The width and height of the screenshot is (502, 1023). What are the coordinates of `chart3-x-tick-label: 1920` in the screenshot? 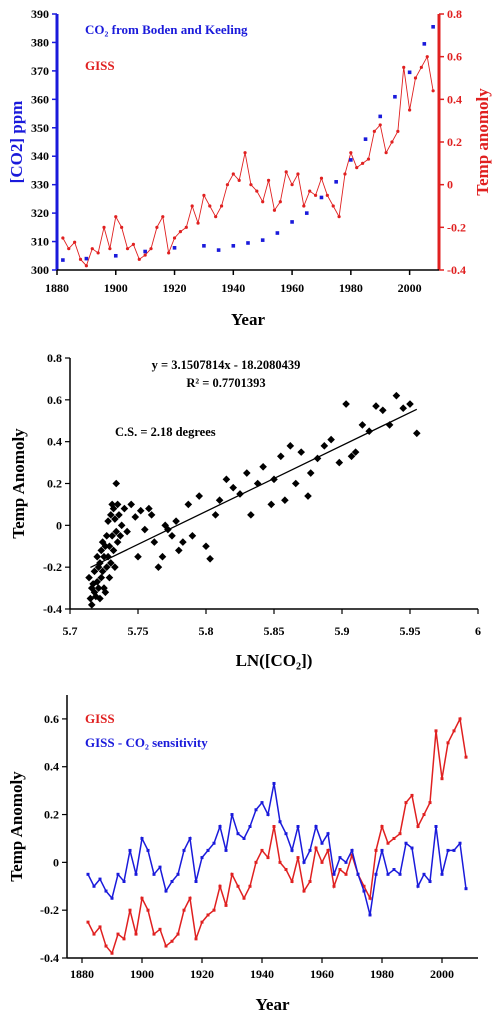 It's located at (202, 974).